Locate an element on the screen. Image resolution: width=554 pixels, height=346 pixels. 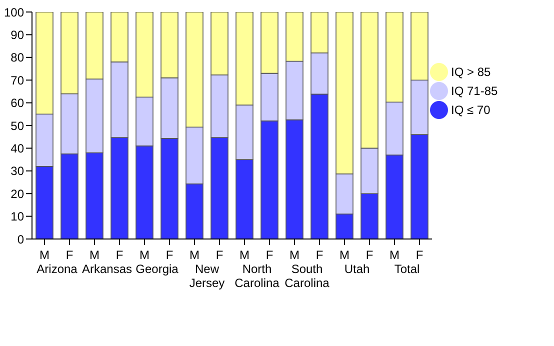
y-tick-label: 70 is located at coordinates (17, 80).